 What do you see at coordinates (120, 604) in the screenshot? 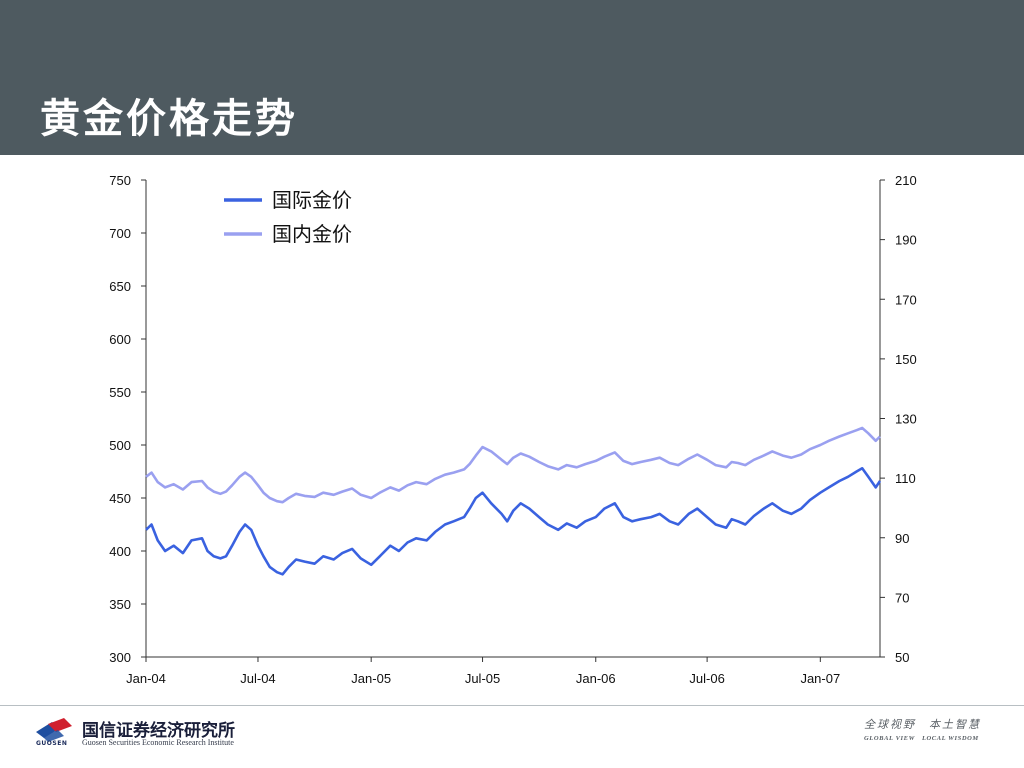
I see `y-tick-label-left: 350` at bounding box center [120, 604].